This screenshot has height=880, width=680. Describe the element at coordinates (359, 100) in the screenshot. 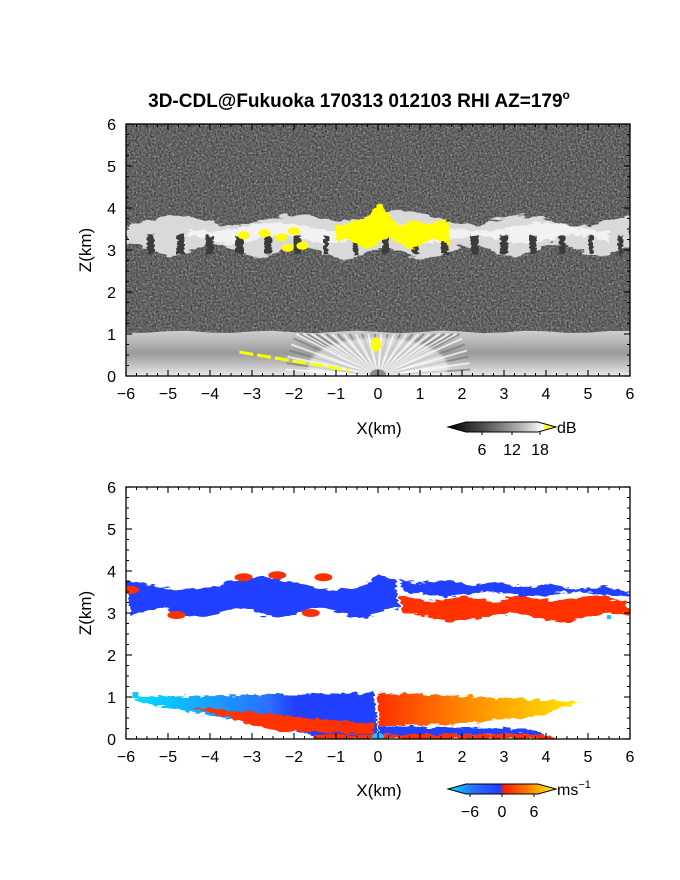

I see `figure-title: 3D-CDL@Fukuoka 170313 012103 RHI AZ=179o` at that location.